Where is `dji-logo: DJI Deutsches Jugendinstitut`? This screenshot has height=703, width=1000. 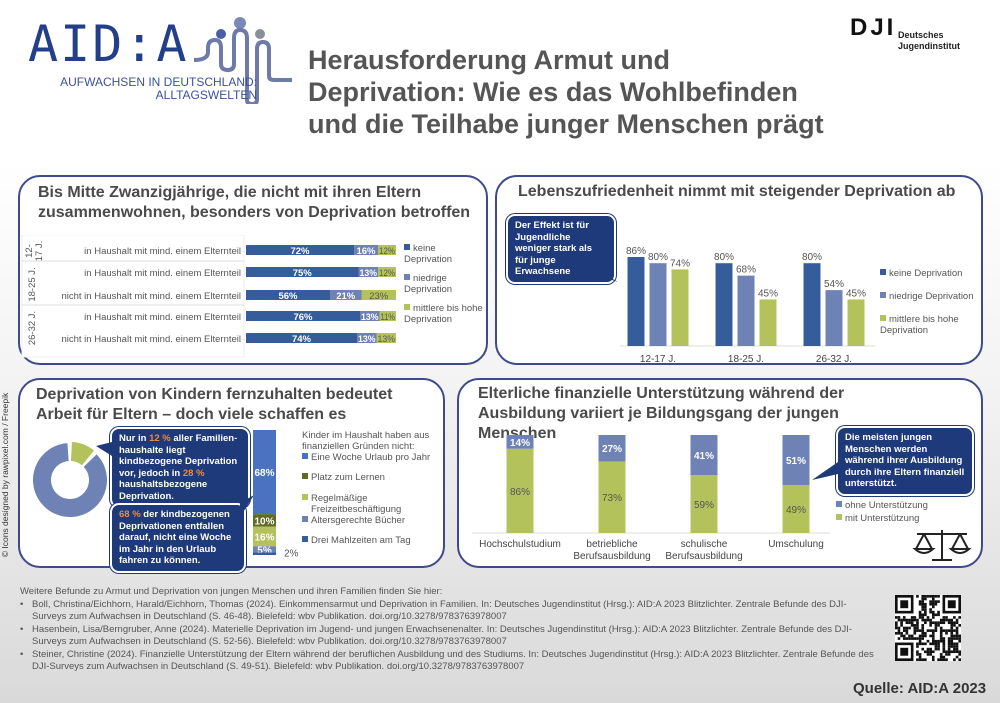
dji-logo: DJI Deutsches Jugendinstitut is located at coordinates (920, 34).